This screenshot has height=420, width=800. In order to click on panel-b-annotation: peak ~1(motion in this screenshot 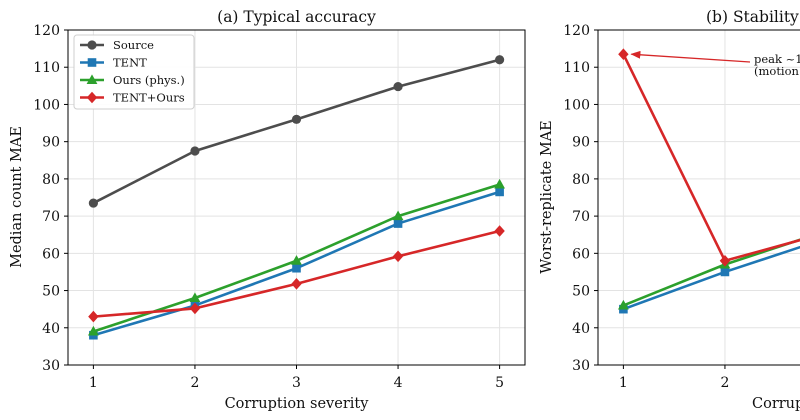, I will do `click(715, 64)`.